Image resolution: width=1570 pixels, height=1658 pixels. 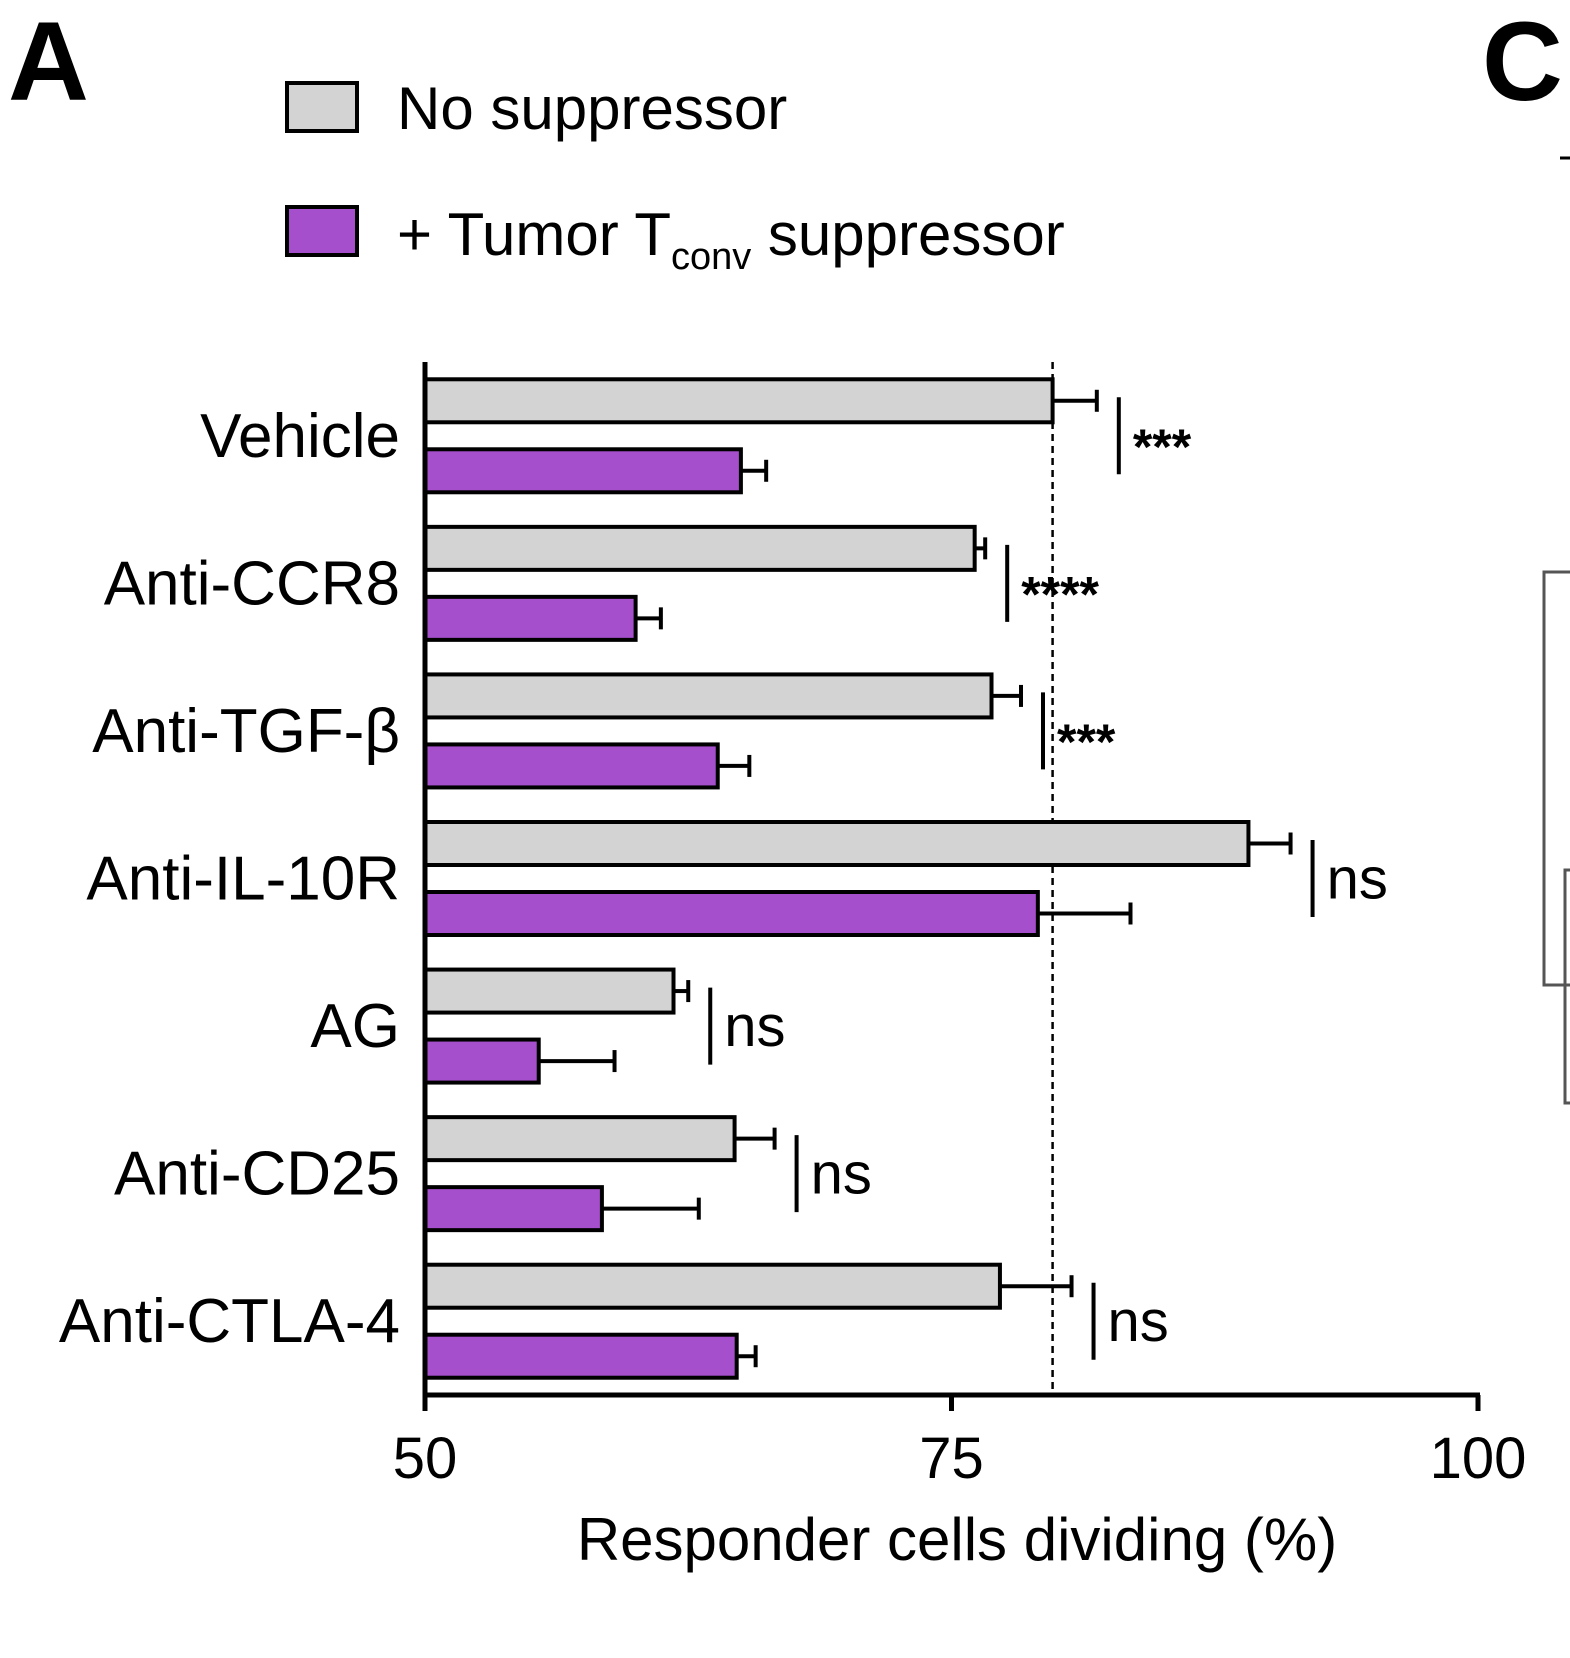 What do you see at coordinates (1162, 447) in the screenshot?
I see `significance-label-vehicle: ***` at bounding box center [1162, 447].